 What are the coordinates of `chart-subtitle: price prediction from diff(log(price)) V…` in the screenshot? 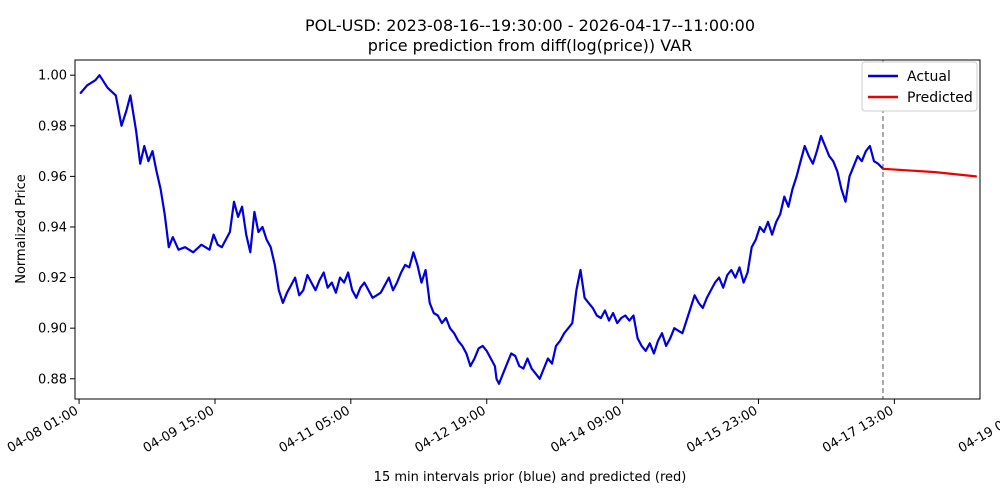 It's located at (530, 45).